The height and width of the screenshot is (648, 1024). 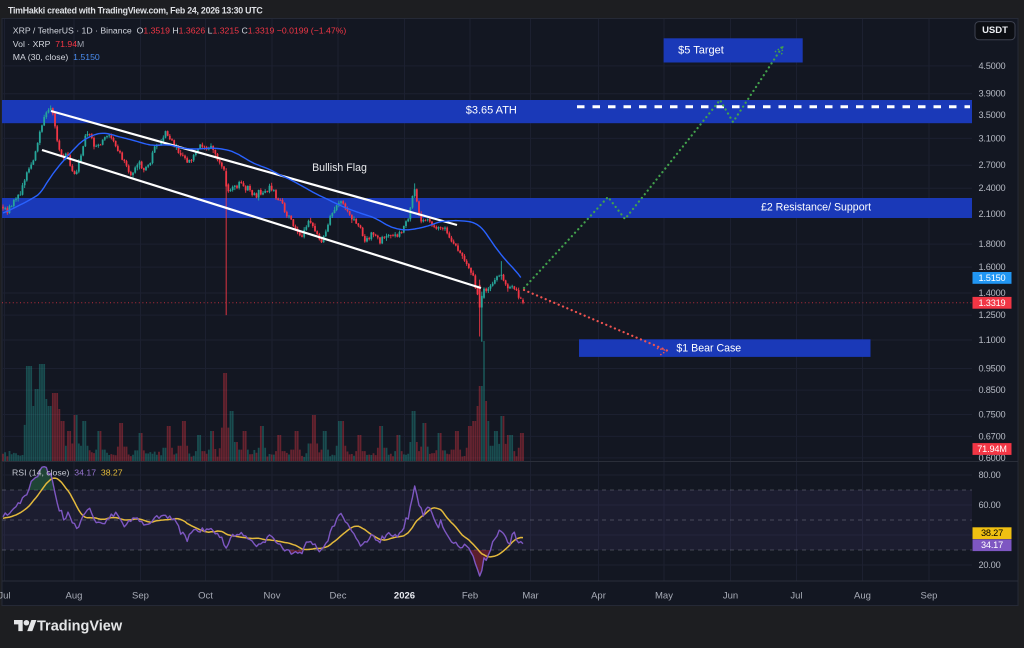 I want to click on svg-text: Nov, so click(x=272, y=596).